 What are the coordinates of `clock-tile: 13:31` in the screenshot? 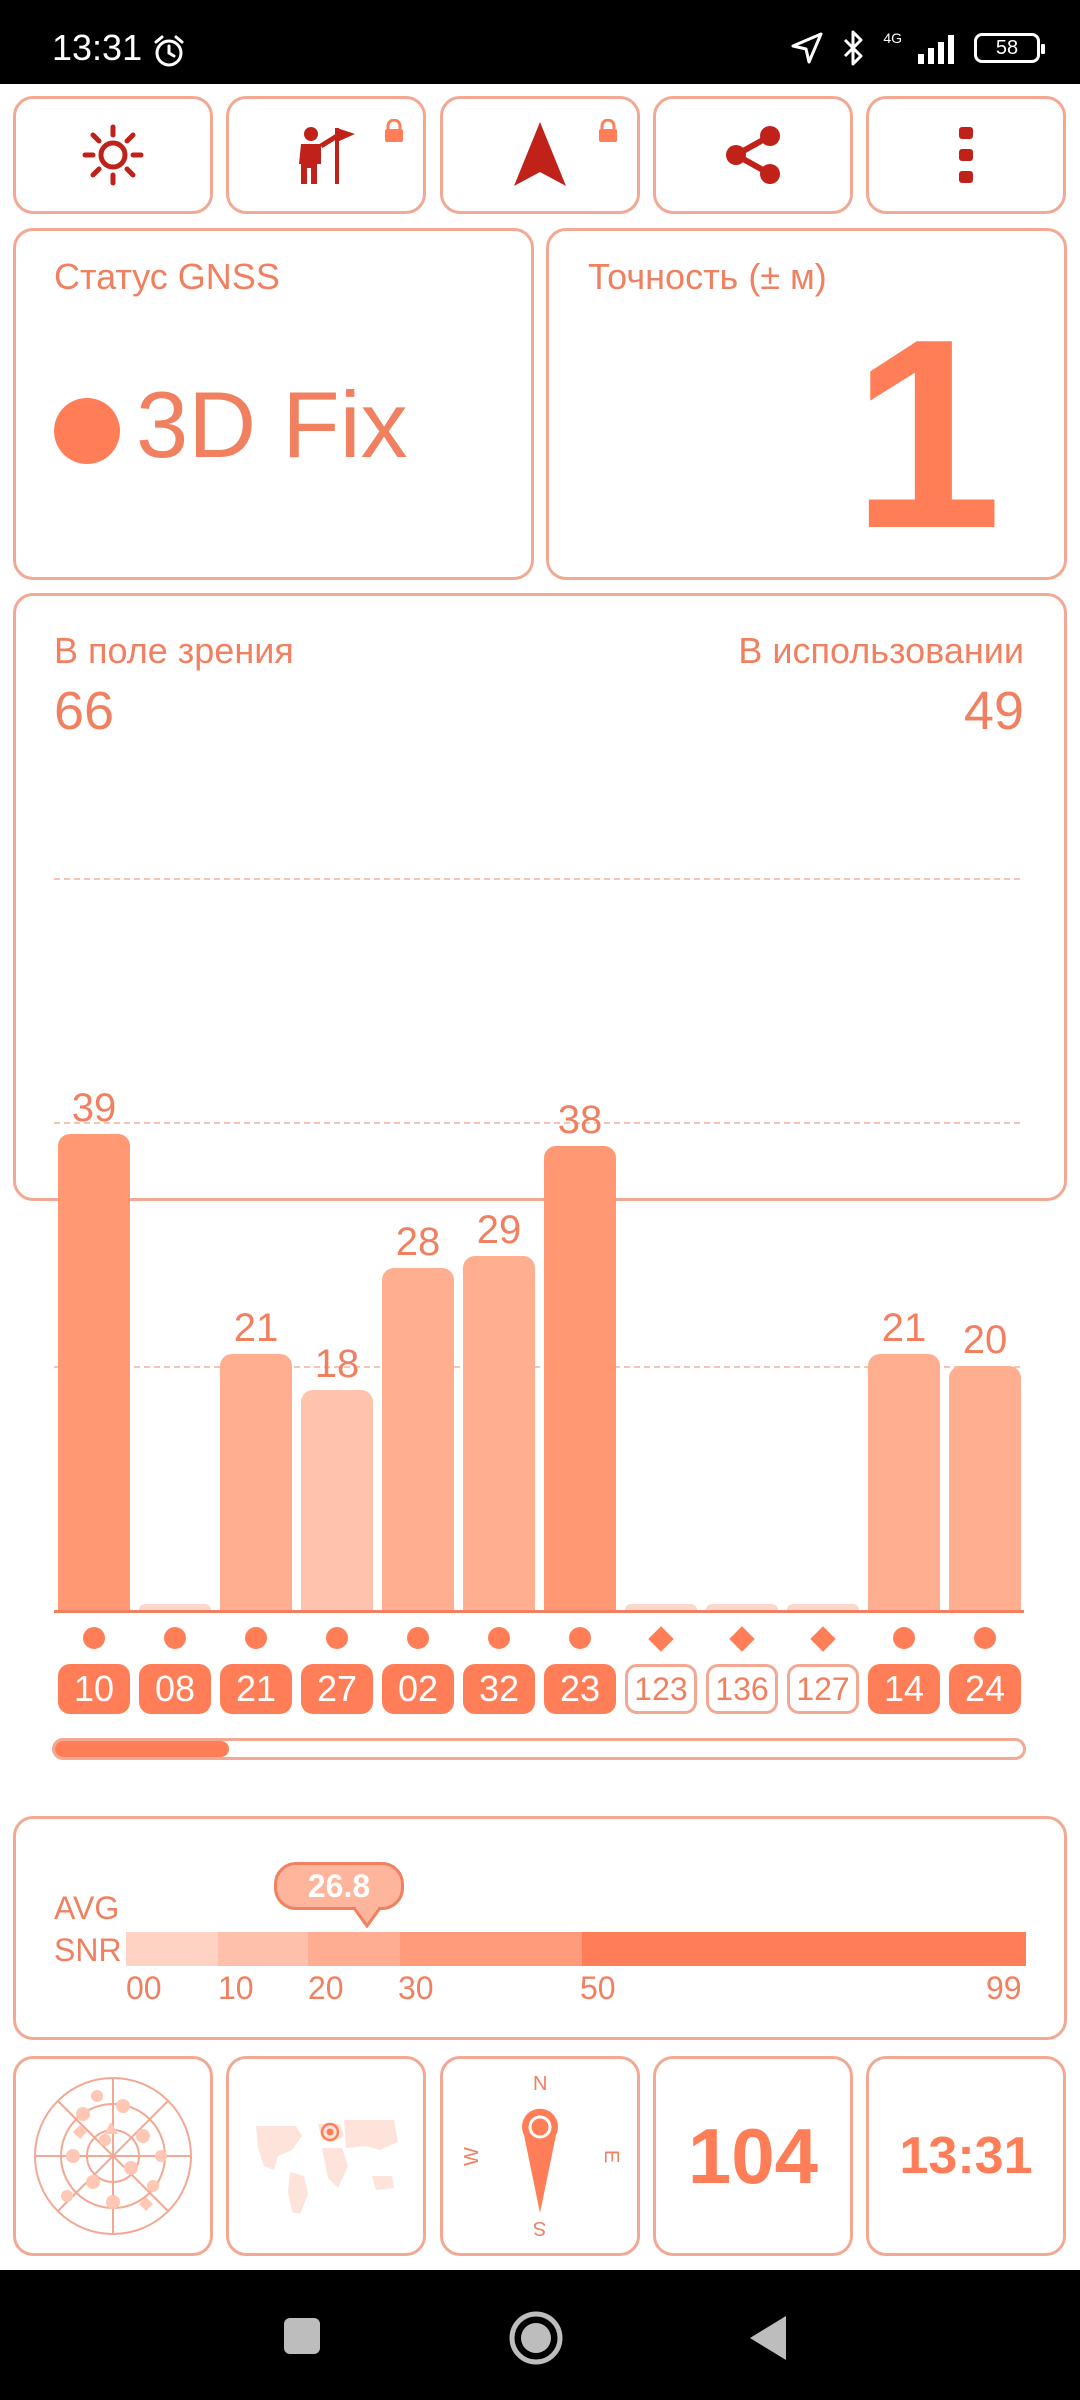 It's located at (966, 2156).